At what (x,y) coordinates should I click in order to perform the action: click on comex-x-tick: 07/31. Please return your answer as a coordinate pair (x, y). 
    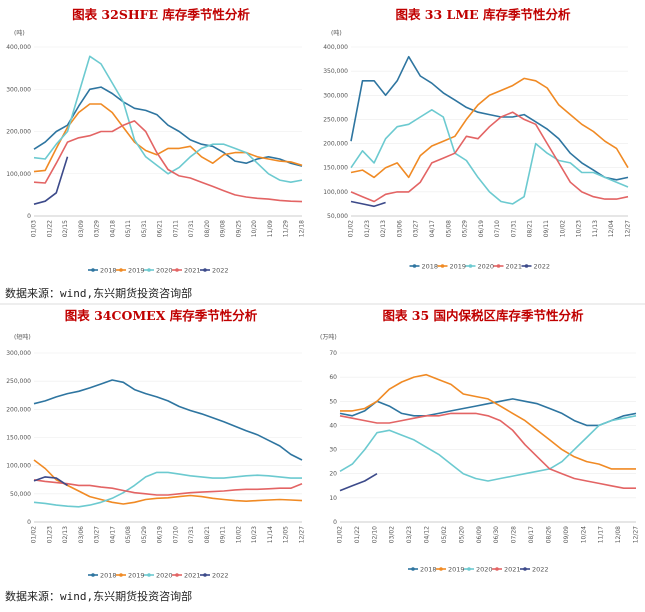
    Looking at the image, I should click on (191, 534).